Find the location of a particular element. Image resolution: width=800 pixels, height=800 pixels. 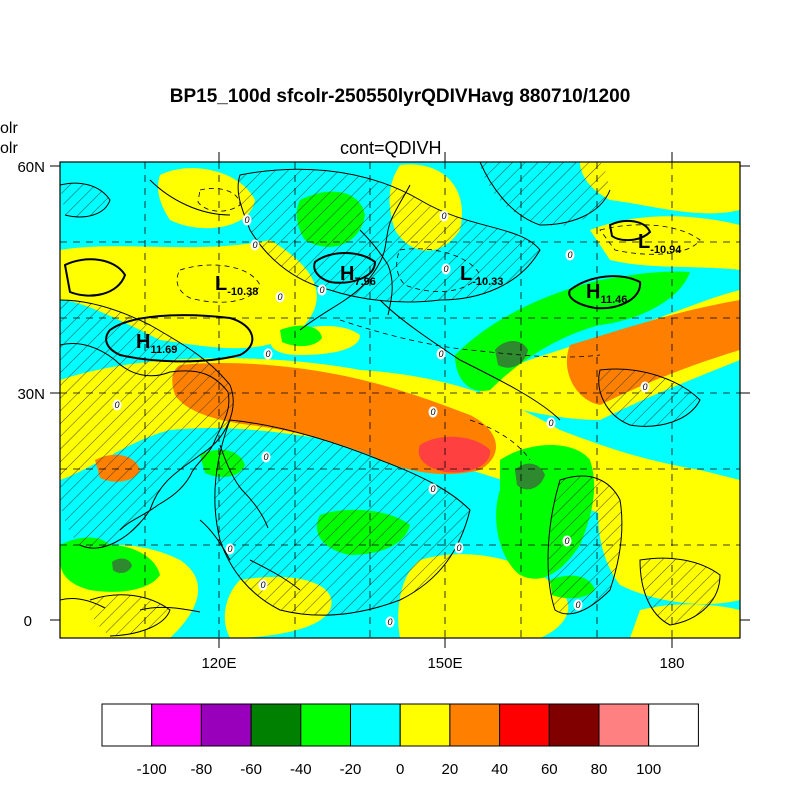

colorbar-label: 0 is located at coordinates (400, 769).